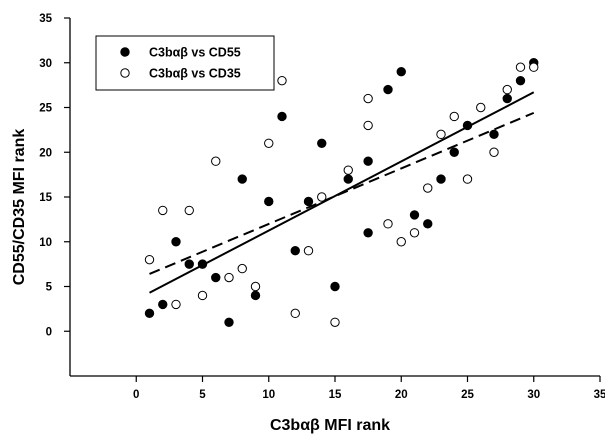  I want to click on y-tick-label: 30, so click(45, 64).